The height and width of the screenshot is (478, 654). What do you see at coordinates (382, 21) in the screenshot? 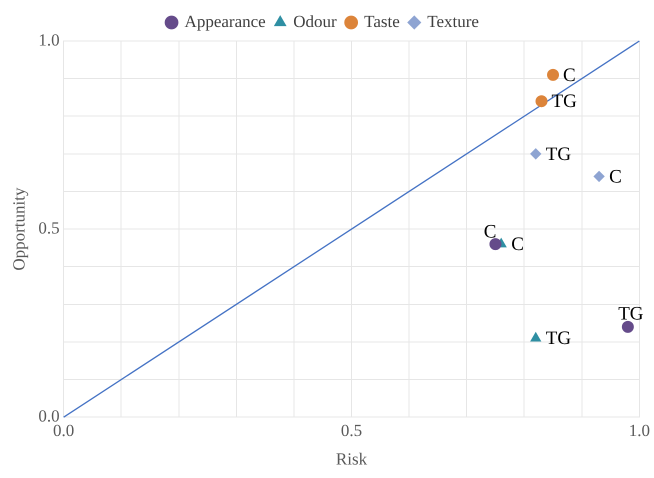
I see `legend-label: Taste` at bounding box center [382, 21].